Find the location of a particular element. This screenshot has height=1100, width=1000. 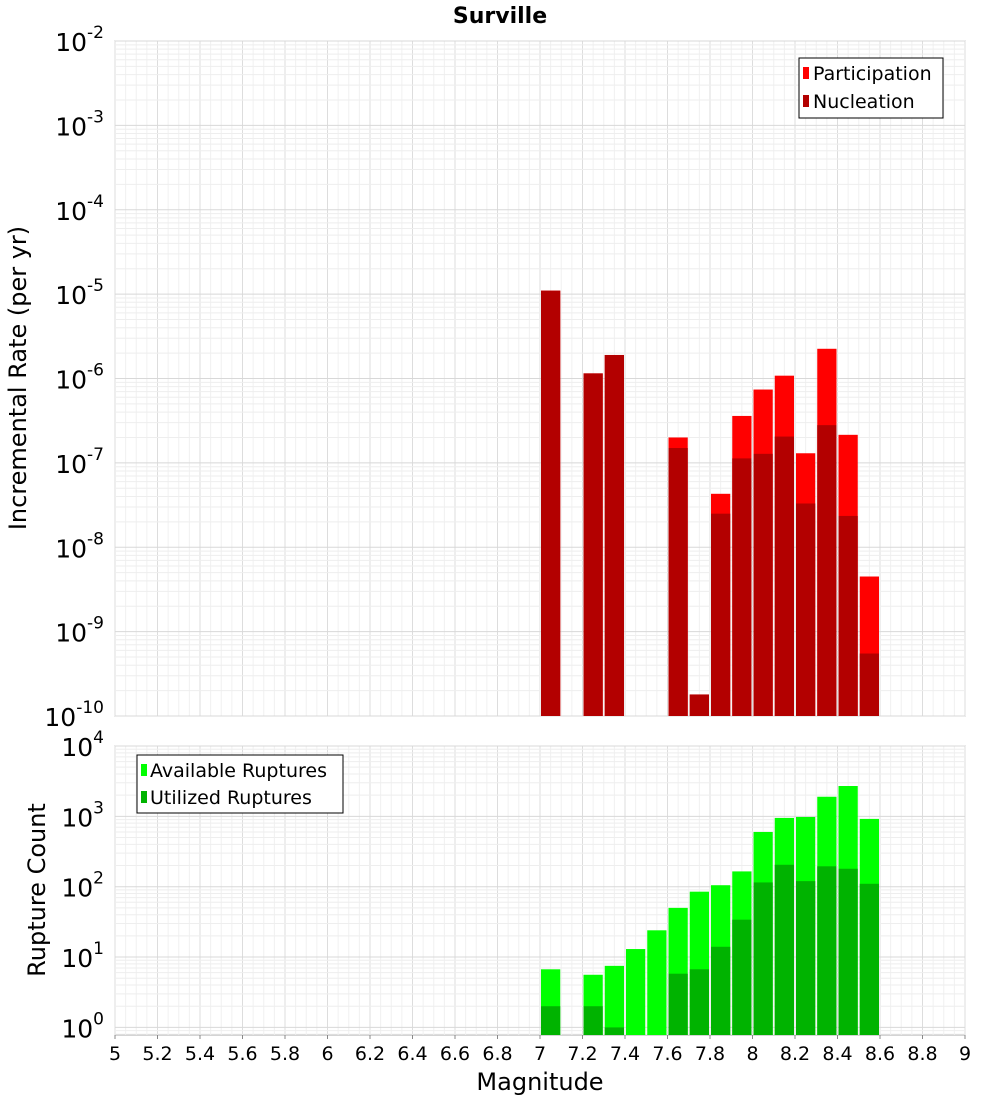

utilized-legend-swatch is located at coordinates (144, 797).